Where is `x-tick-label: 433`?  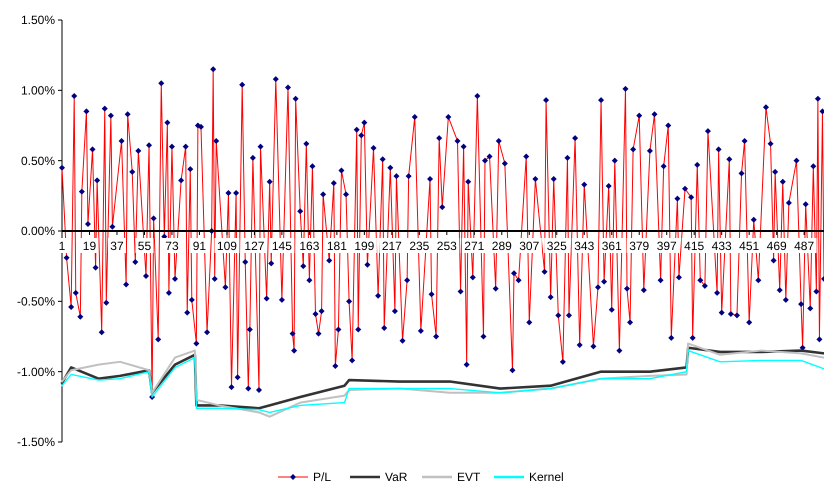 x-tick-label: 433 is located at coordinates (722, 246).